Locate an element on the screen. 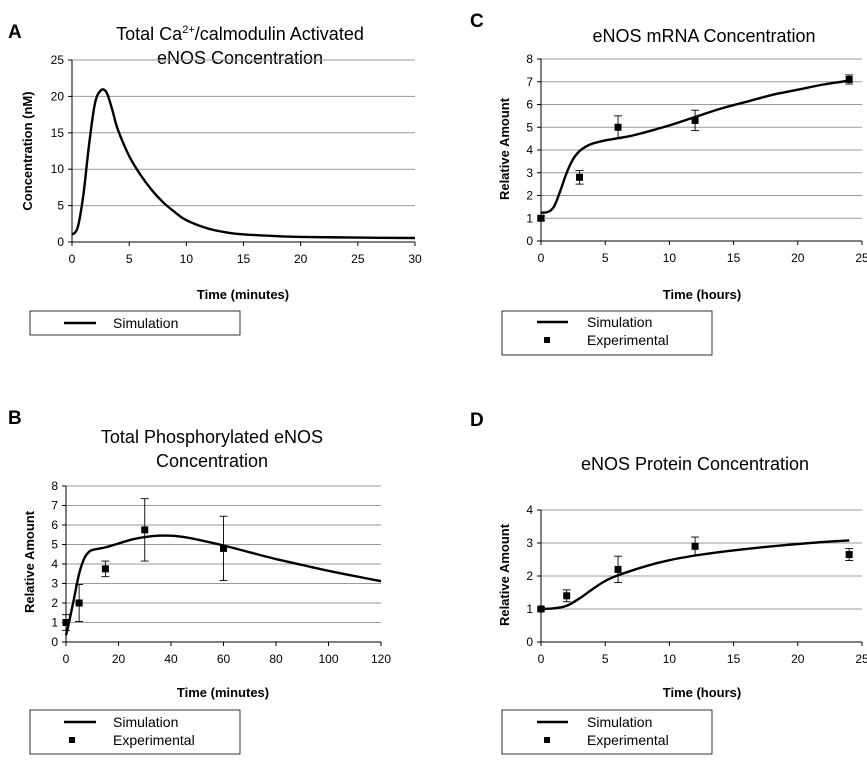 The image size is (867, 783). legend-a: Simulation is located at coordinates (135, 323).